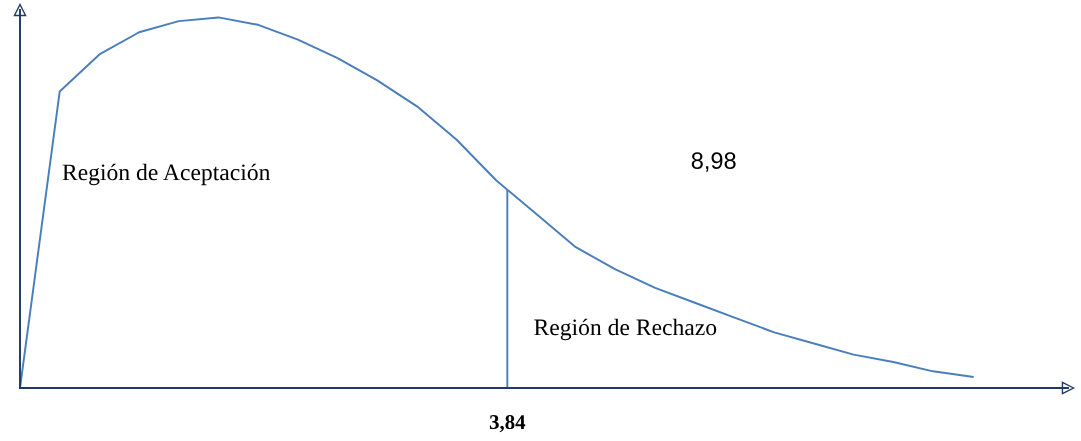 This screenshot has height=441, width=1081. Describe the element at coordinates (507, 424) in the screenshot. I see `text: 3,84` at that location.